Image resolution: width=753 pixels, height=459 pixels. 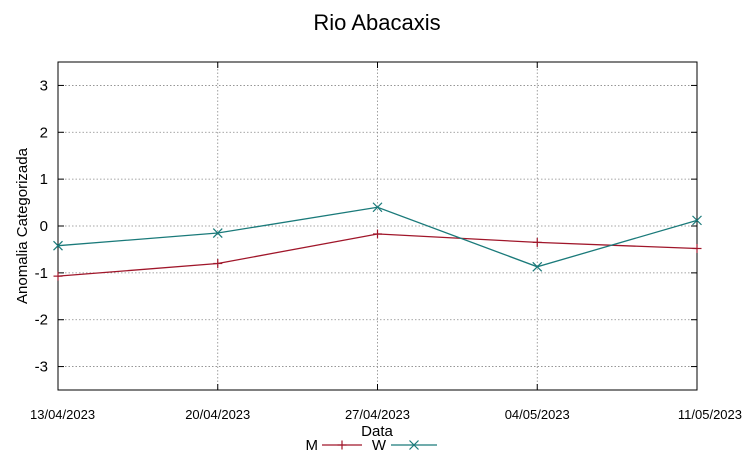 What do you see at coordinates (342, 445) in the screenshot?
I see `legend-marker-m` at bounding box center [342, 445].